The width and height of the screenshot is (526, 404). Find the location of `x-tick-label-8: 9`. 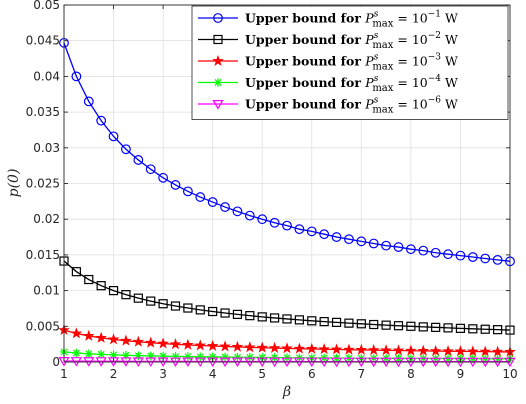

x-tick-label-8: 9 is located at coordinates (461, 374).